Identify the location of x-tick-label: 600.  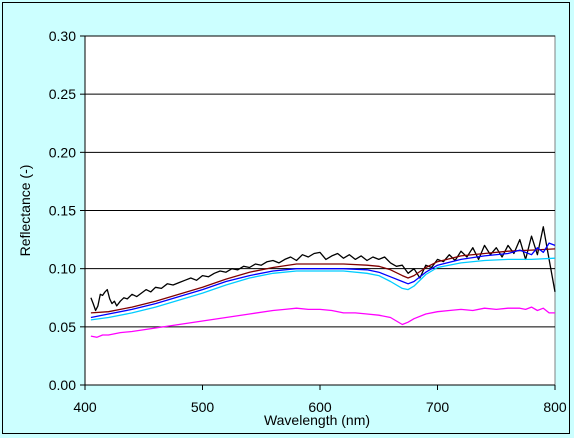
(320, 407).